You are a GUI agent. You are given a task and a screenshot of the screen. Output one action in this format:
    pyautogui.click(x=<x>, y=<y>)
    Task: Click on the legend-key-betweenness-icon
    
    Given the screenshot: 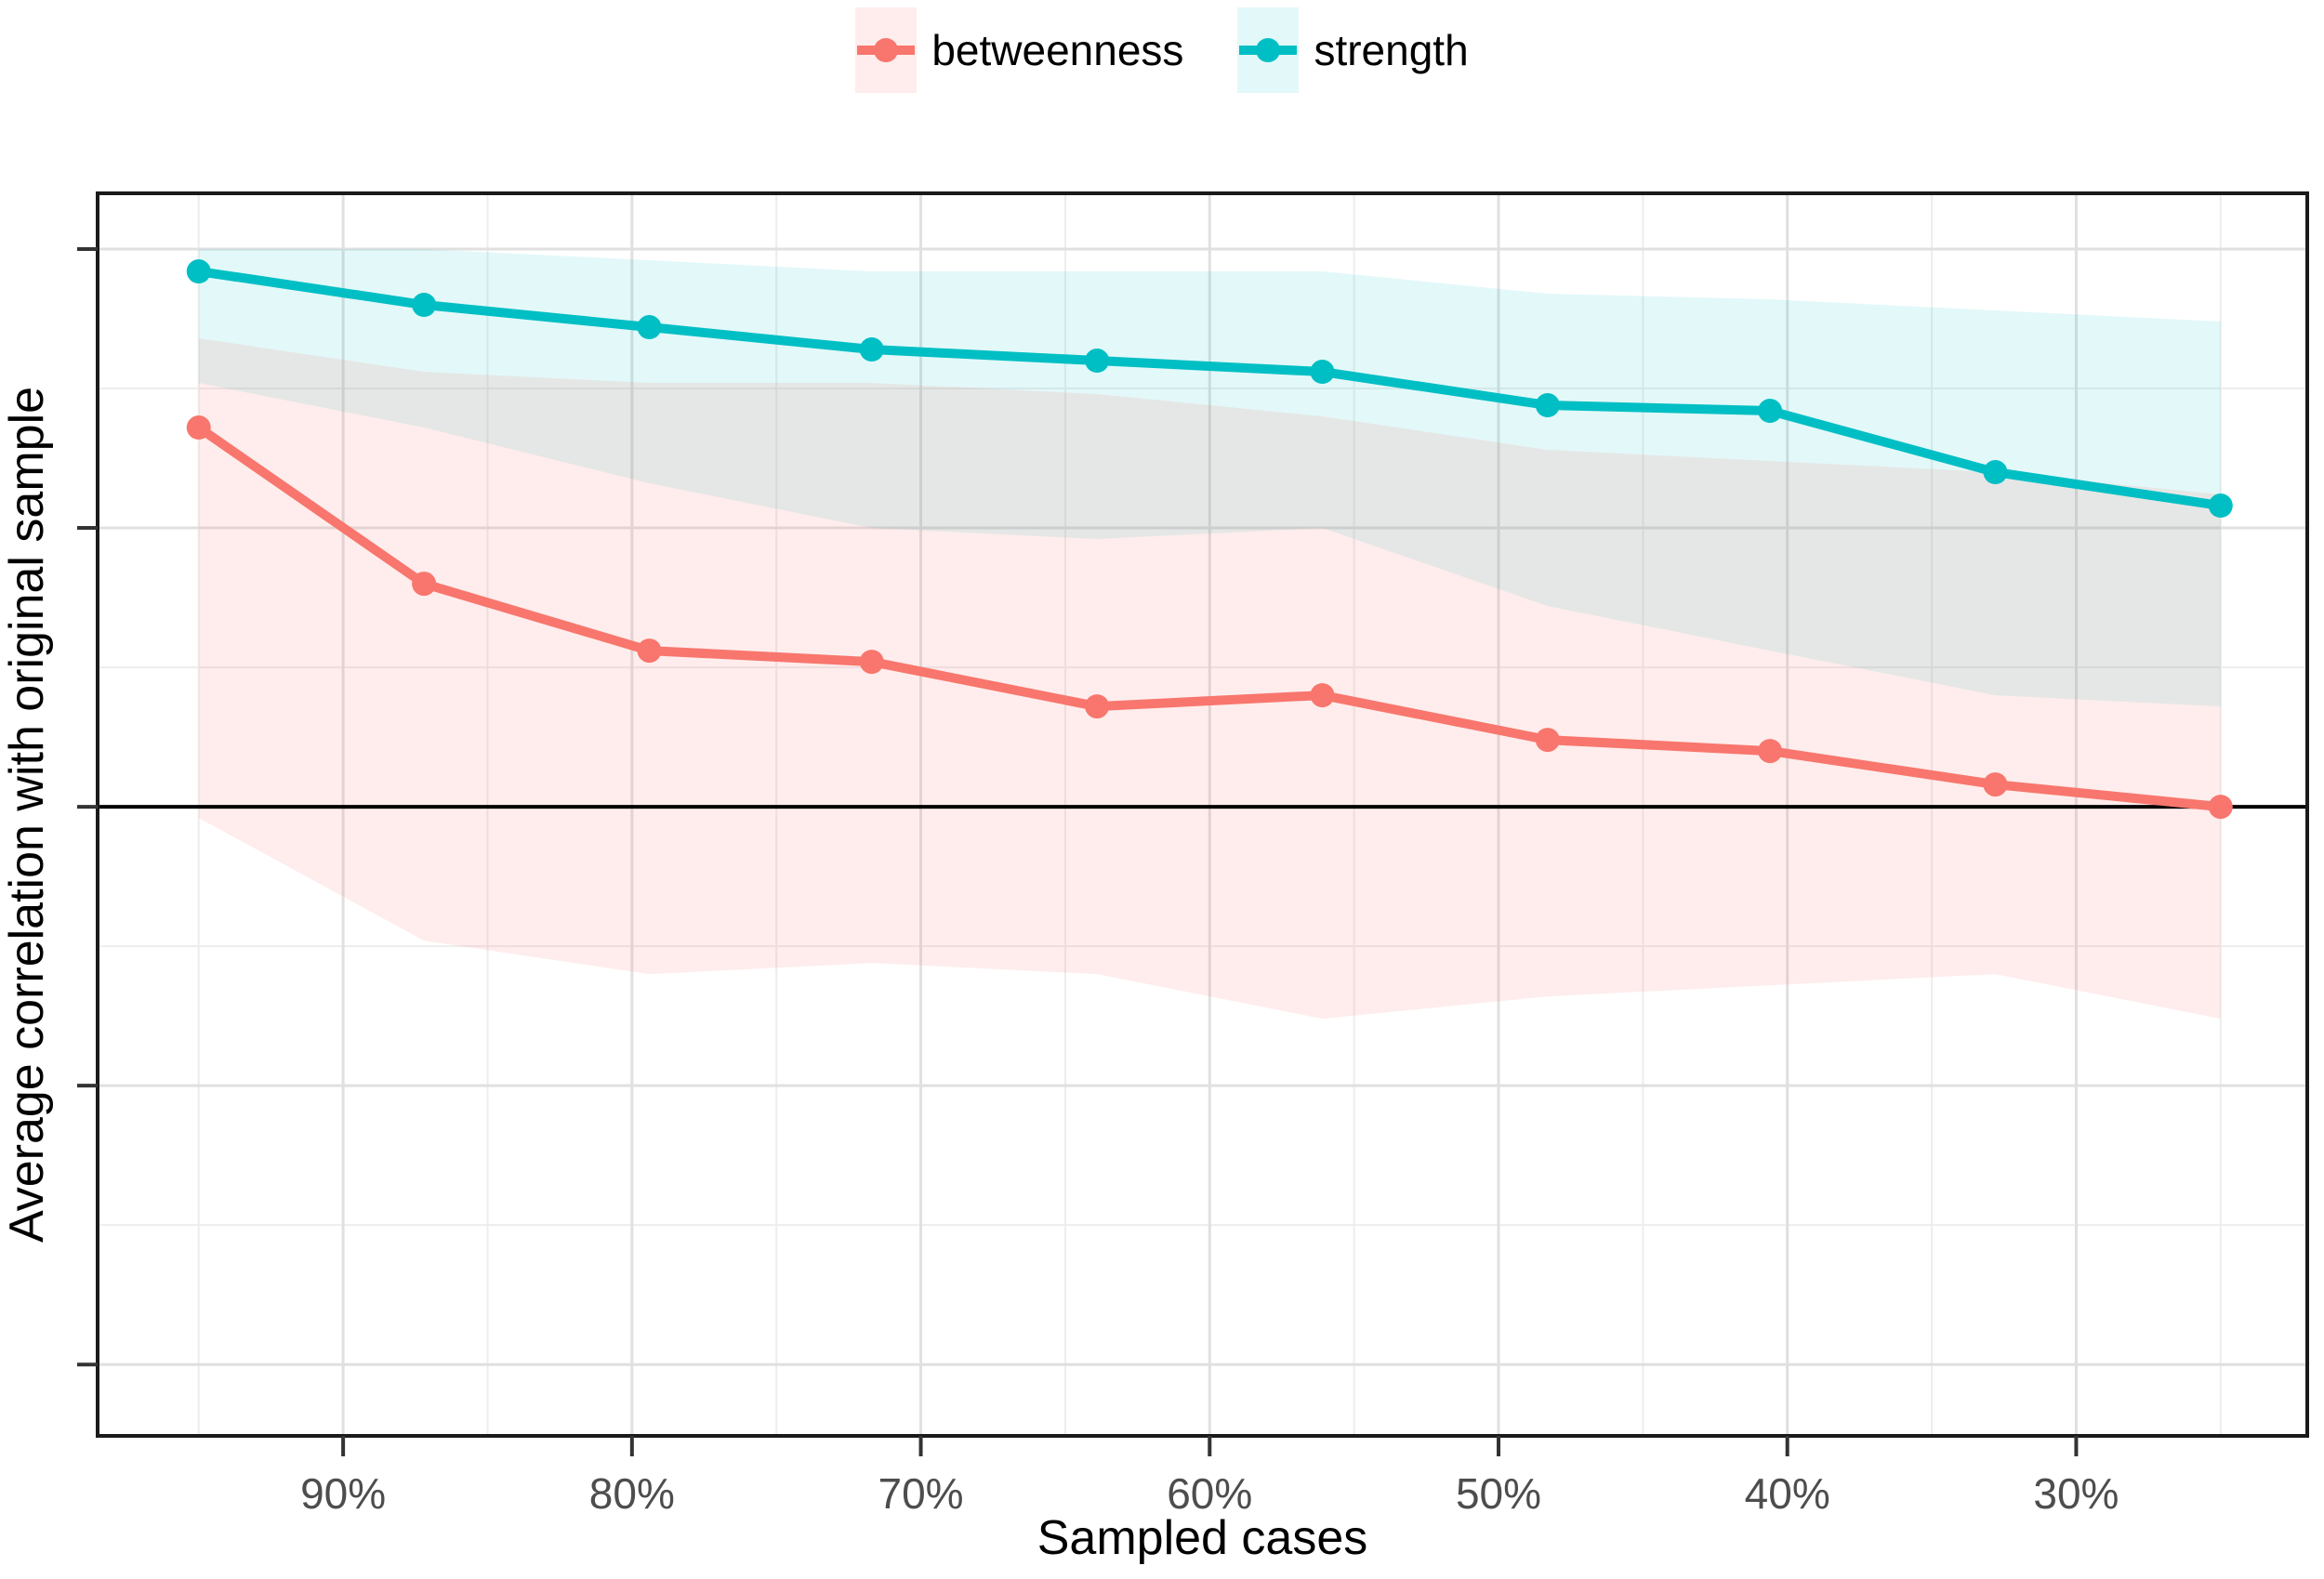 What is the action you would take?
    pyautogui.click(x=886, y=50)
    